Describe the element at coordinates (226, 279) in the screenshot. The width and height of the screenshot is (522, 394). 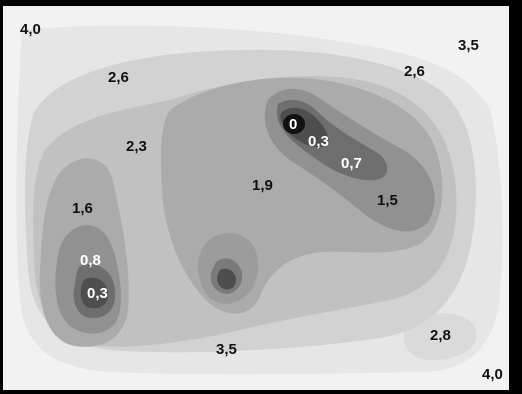
I see `contour-level-7-small` at that location.